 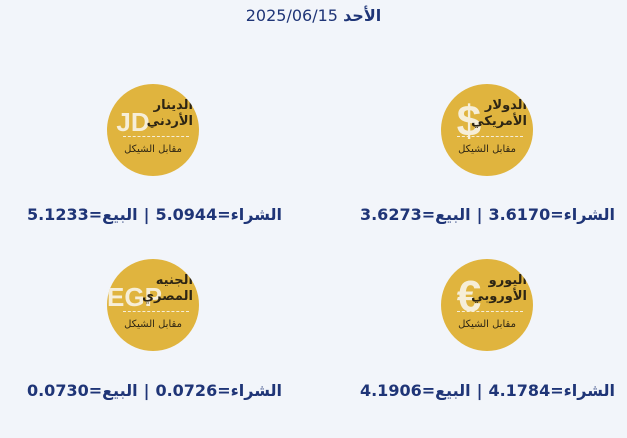 What do you see at coordinates (519, 214) in the screenshot?
I see `buy-rate: 3.6170` at bounding box center [519, 214].